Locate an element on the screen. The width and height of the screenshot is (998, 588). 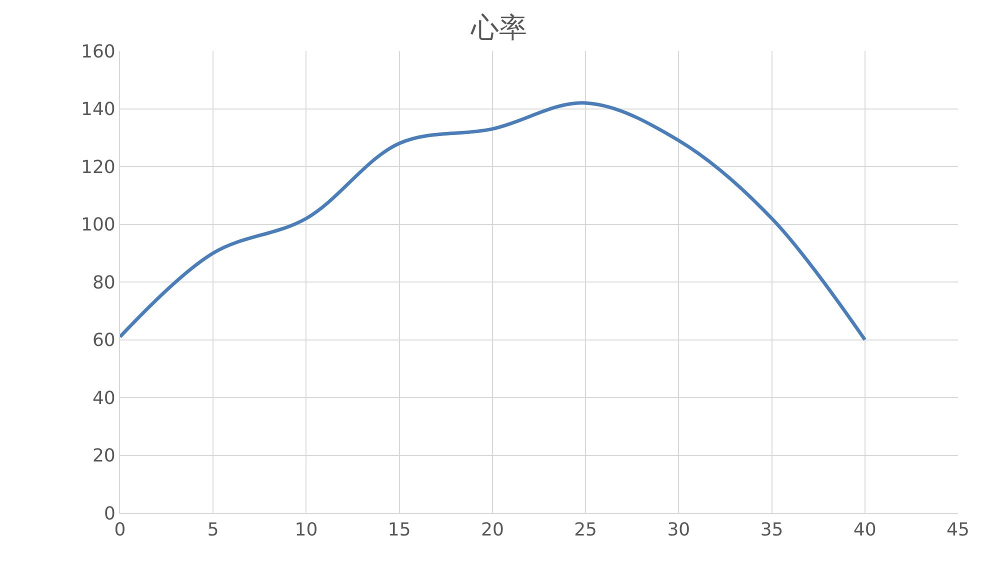
x-tick-label: 40 is located at coordinates (864, 530).